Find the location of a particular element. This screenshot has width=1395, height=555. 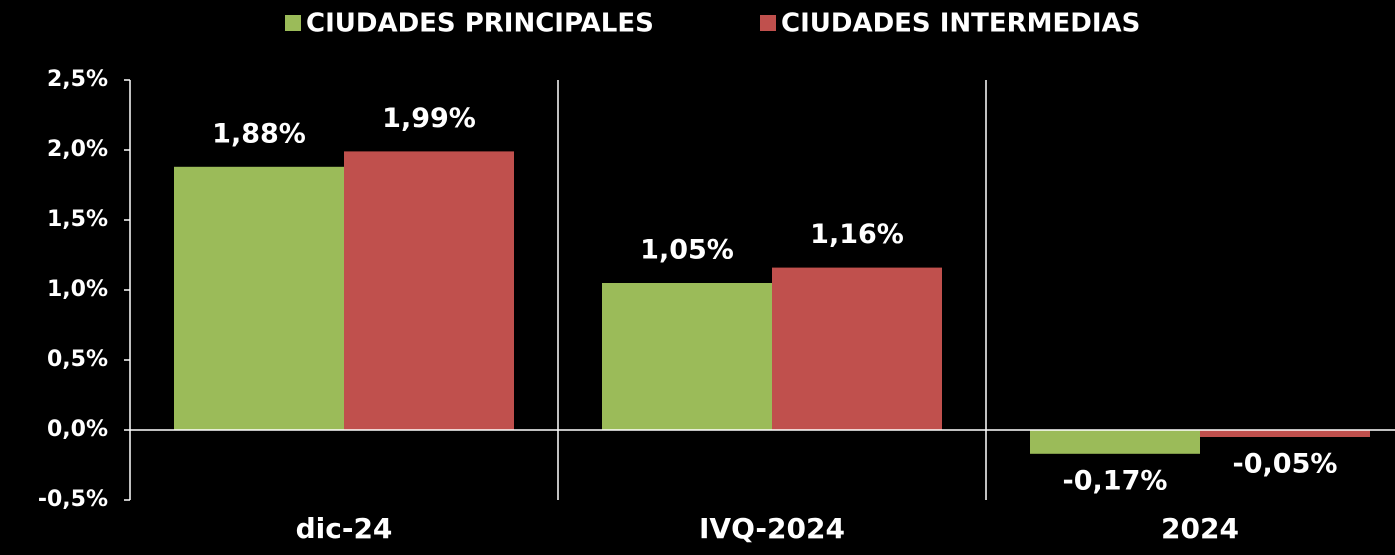

y-tick-label: 2,5% is located at coordinates (77, 79).